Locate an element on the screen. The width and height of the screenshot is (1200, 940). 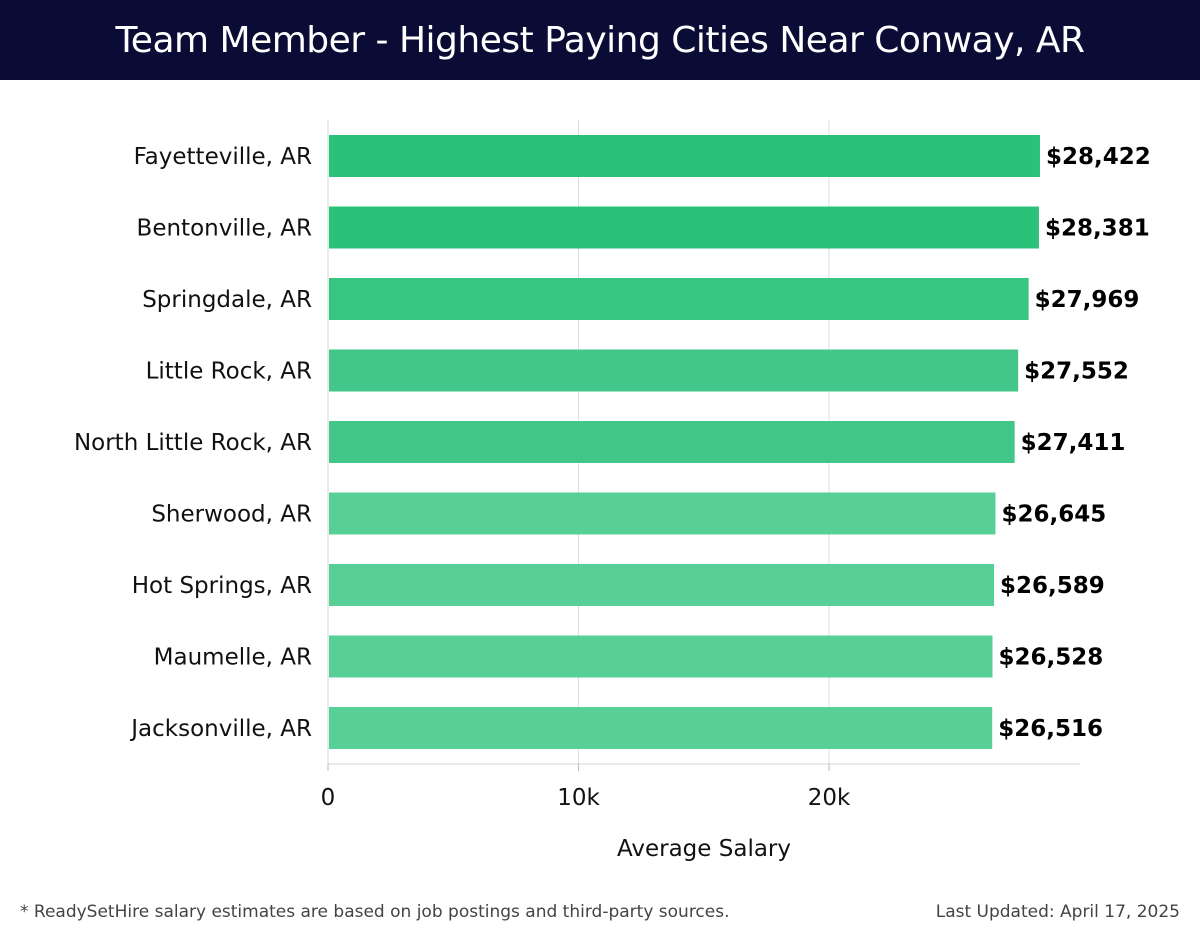
category-label: Jacksonville, AR is located at coordinates (220, 729).